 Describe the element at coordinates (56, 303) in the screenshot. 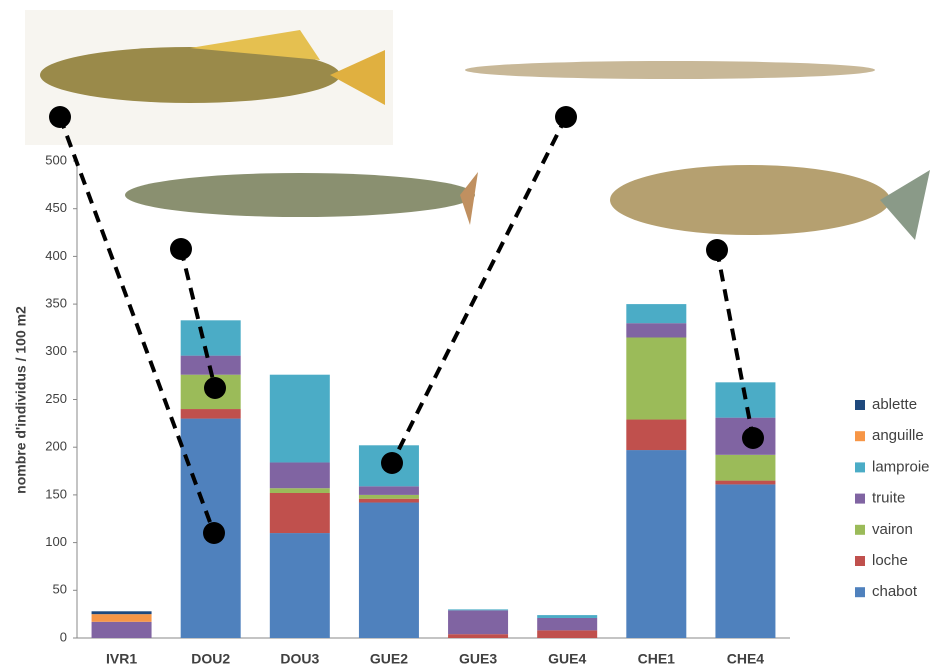

I see `y-tick-label: 350` at that location.